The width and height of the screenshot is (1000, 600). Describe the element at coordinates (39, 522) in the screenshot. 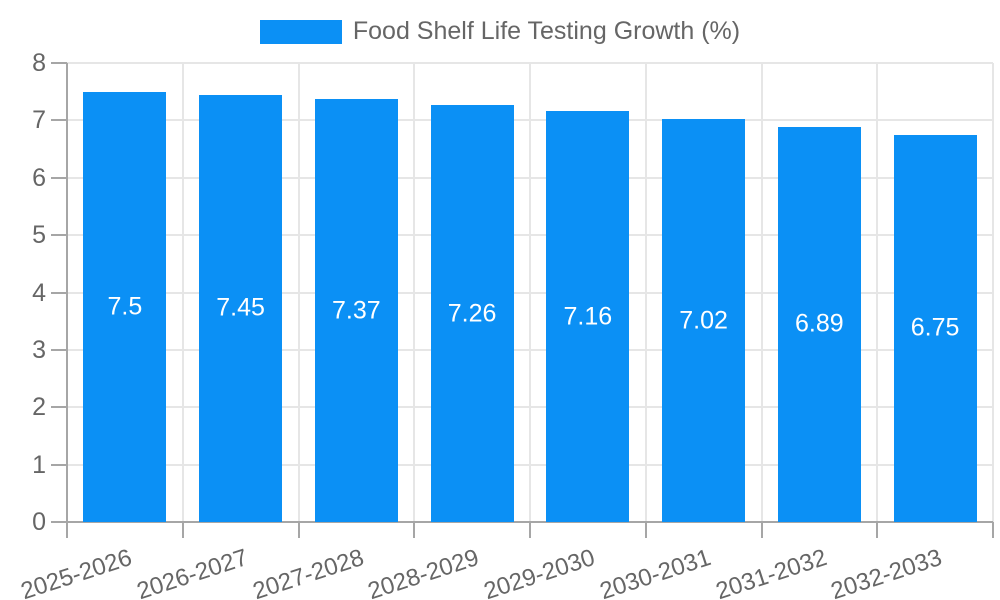

I see `y-tick-label: 0` at that location.